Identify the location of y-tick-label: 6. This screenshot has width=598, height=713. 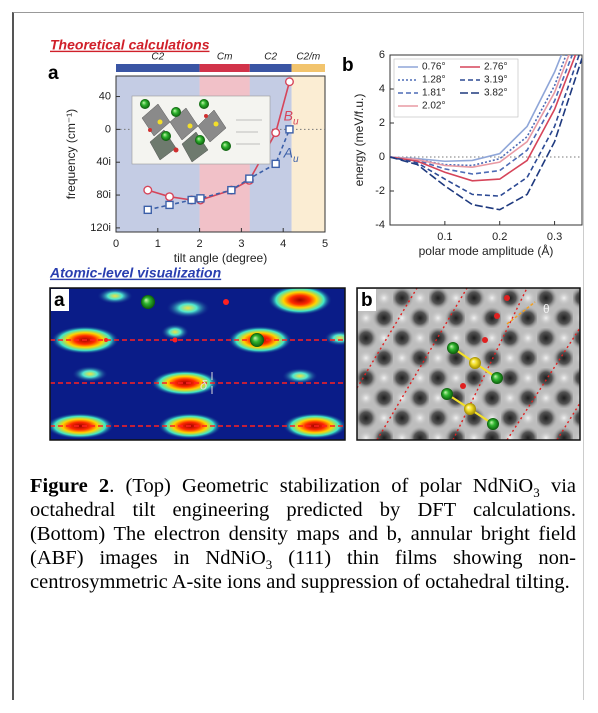
(382, 55).